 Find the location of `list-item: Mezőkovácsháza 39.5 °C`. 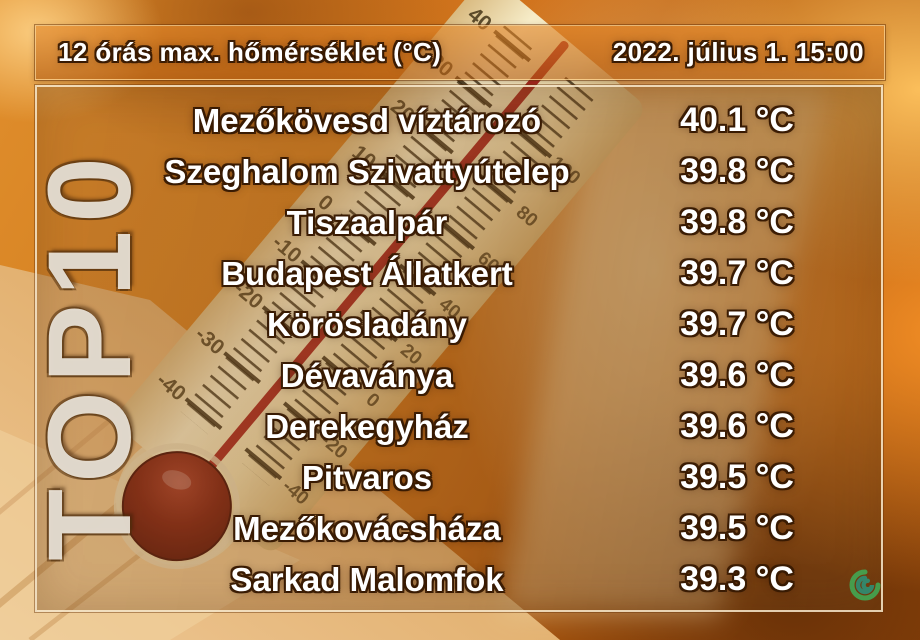

list-item: Mezőkovácsháza 39.5 °C is located at coordinates (459, 528).